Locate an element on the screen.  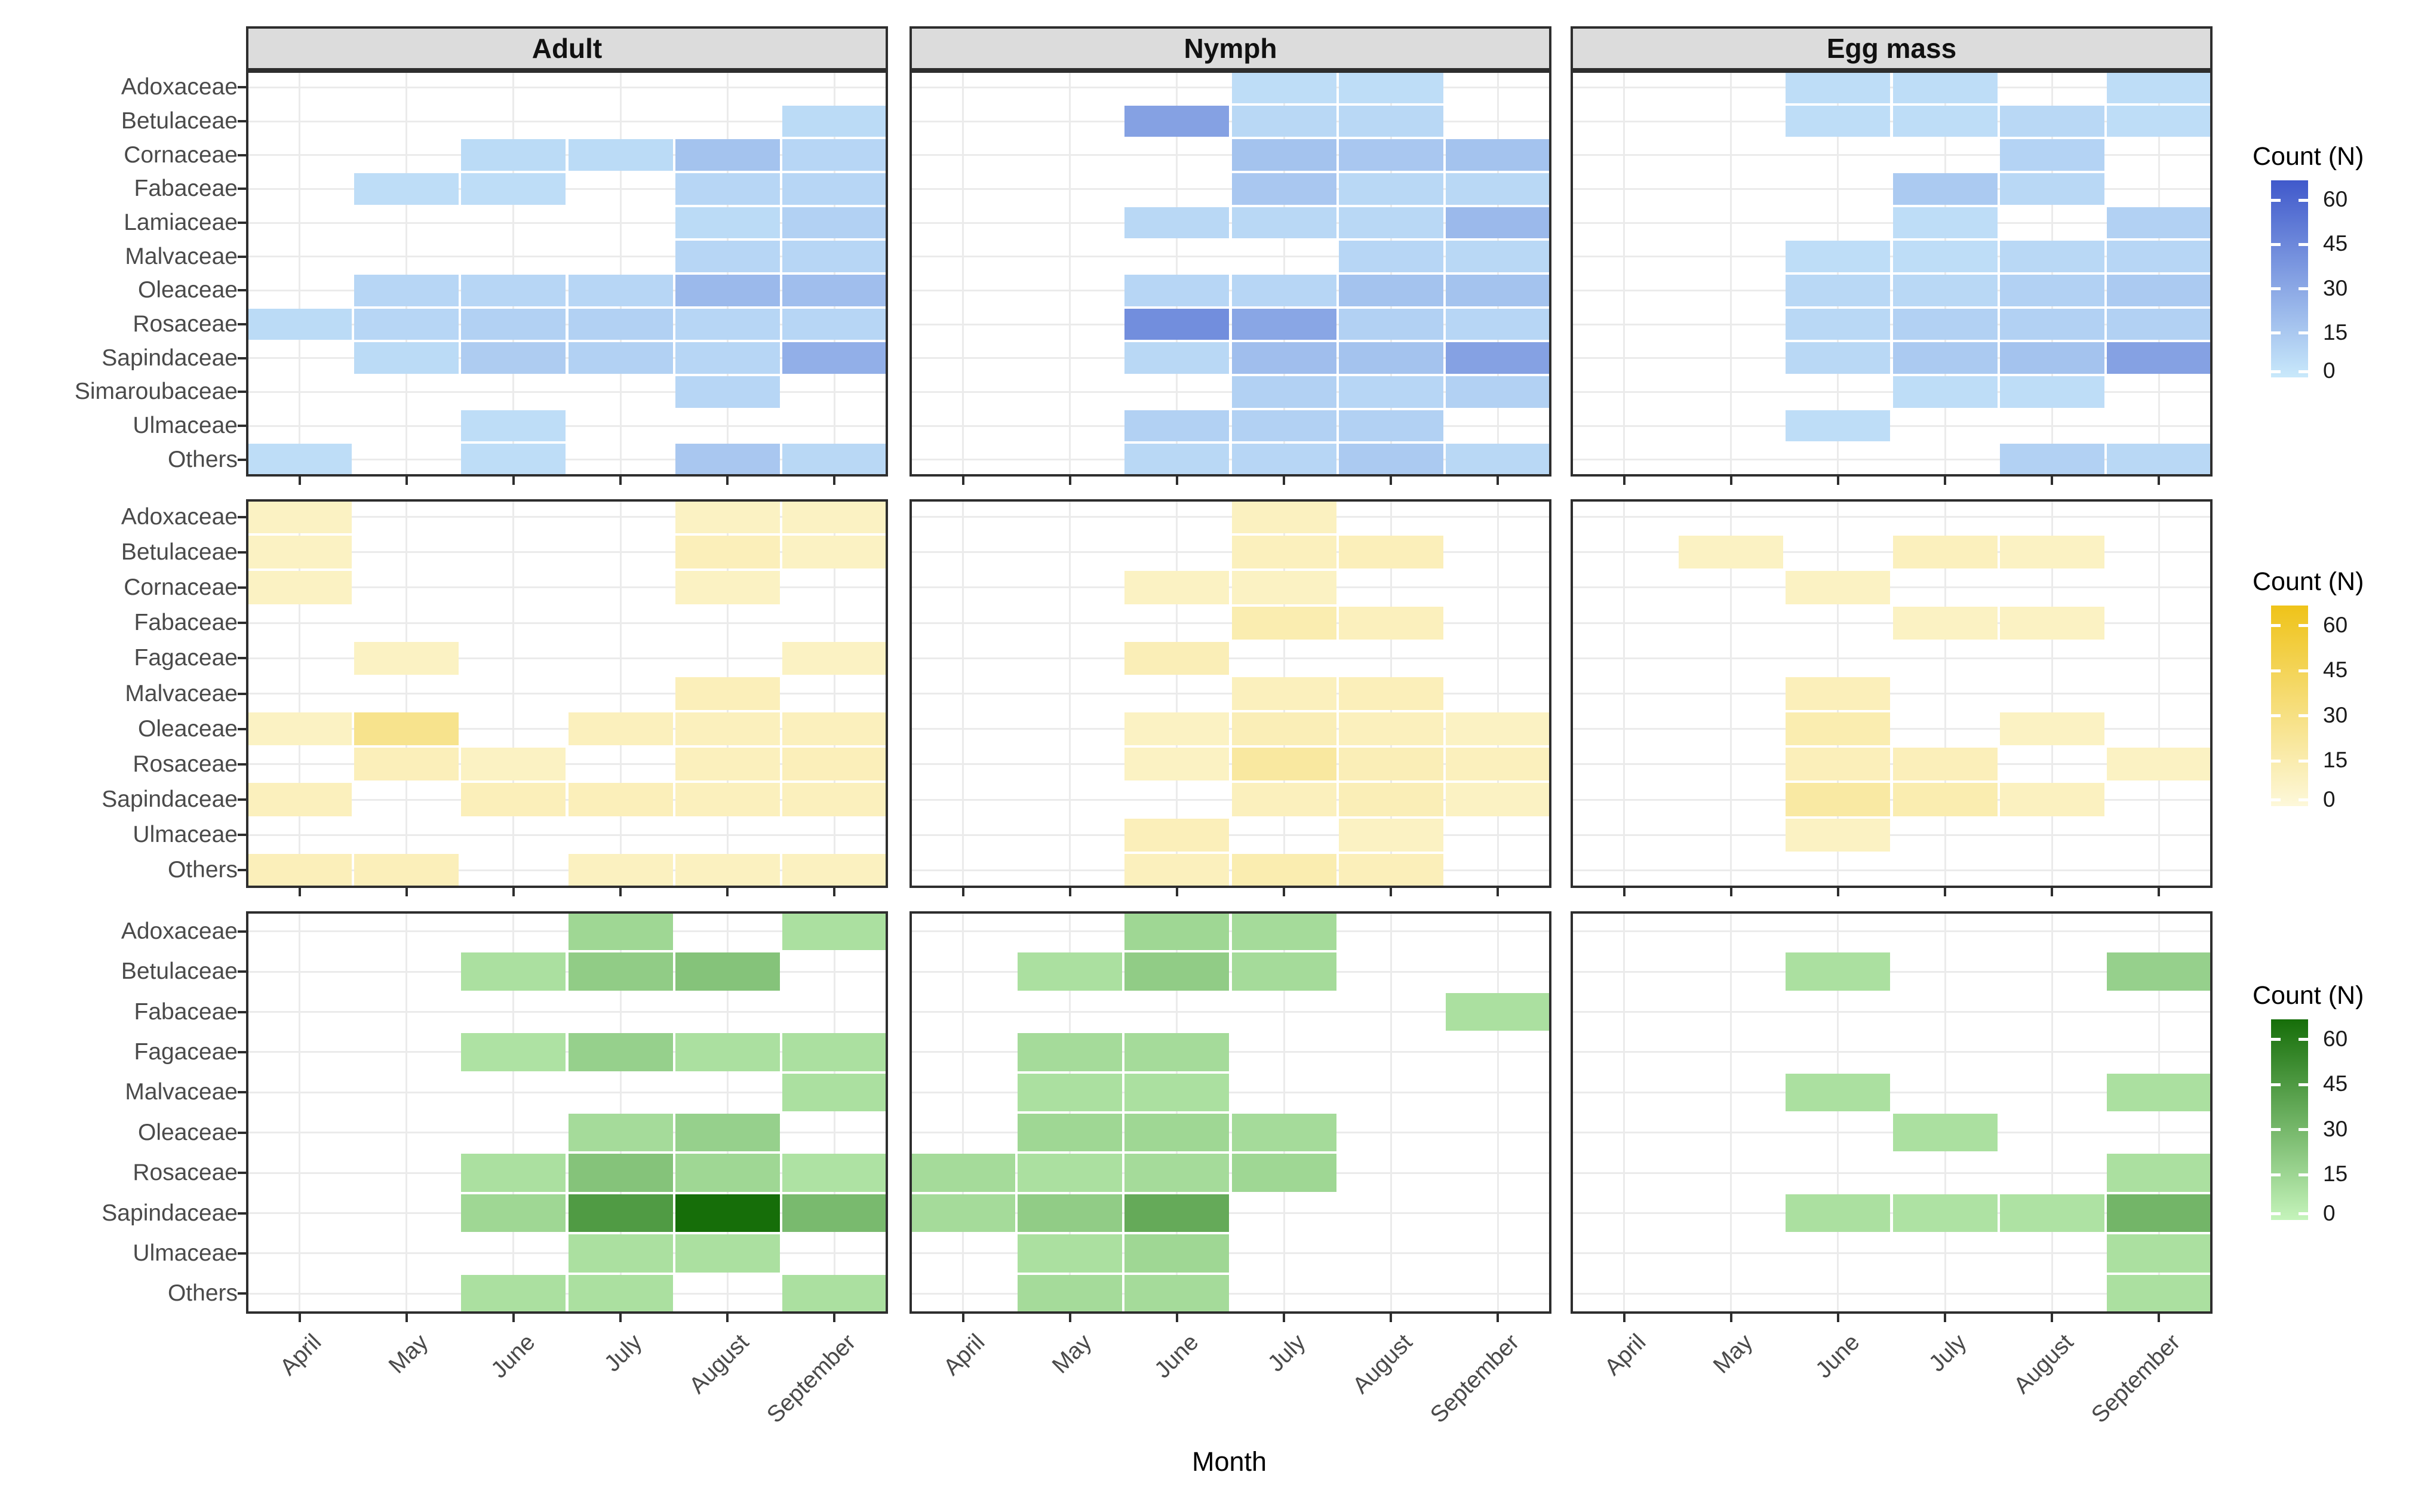
y-axis-label: Adoxaceae is located at coordinates (179, 516).